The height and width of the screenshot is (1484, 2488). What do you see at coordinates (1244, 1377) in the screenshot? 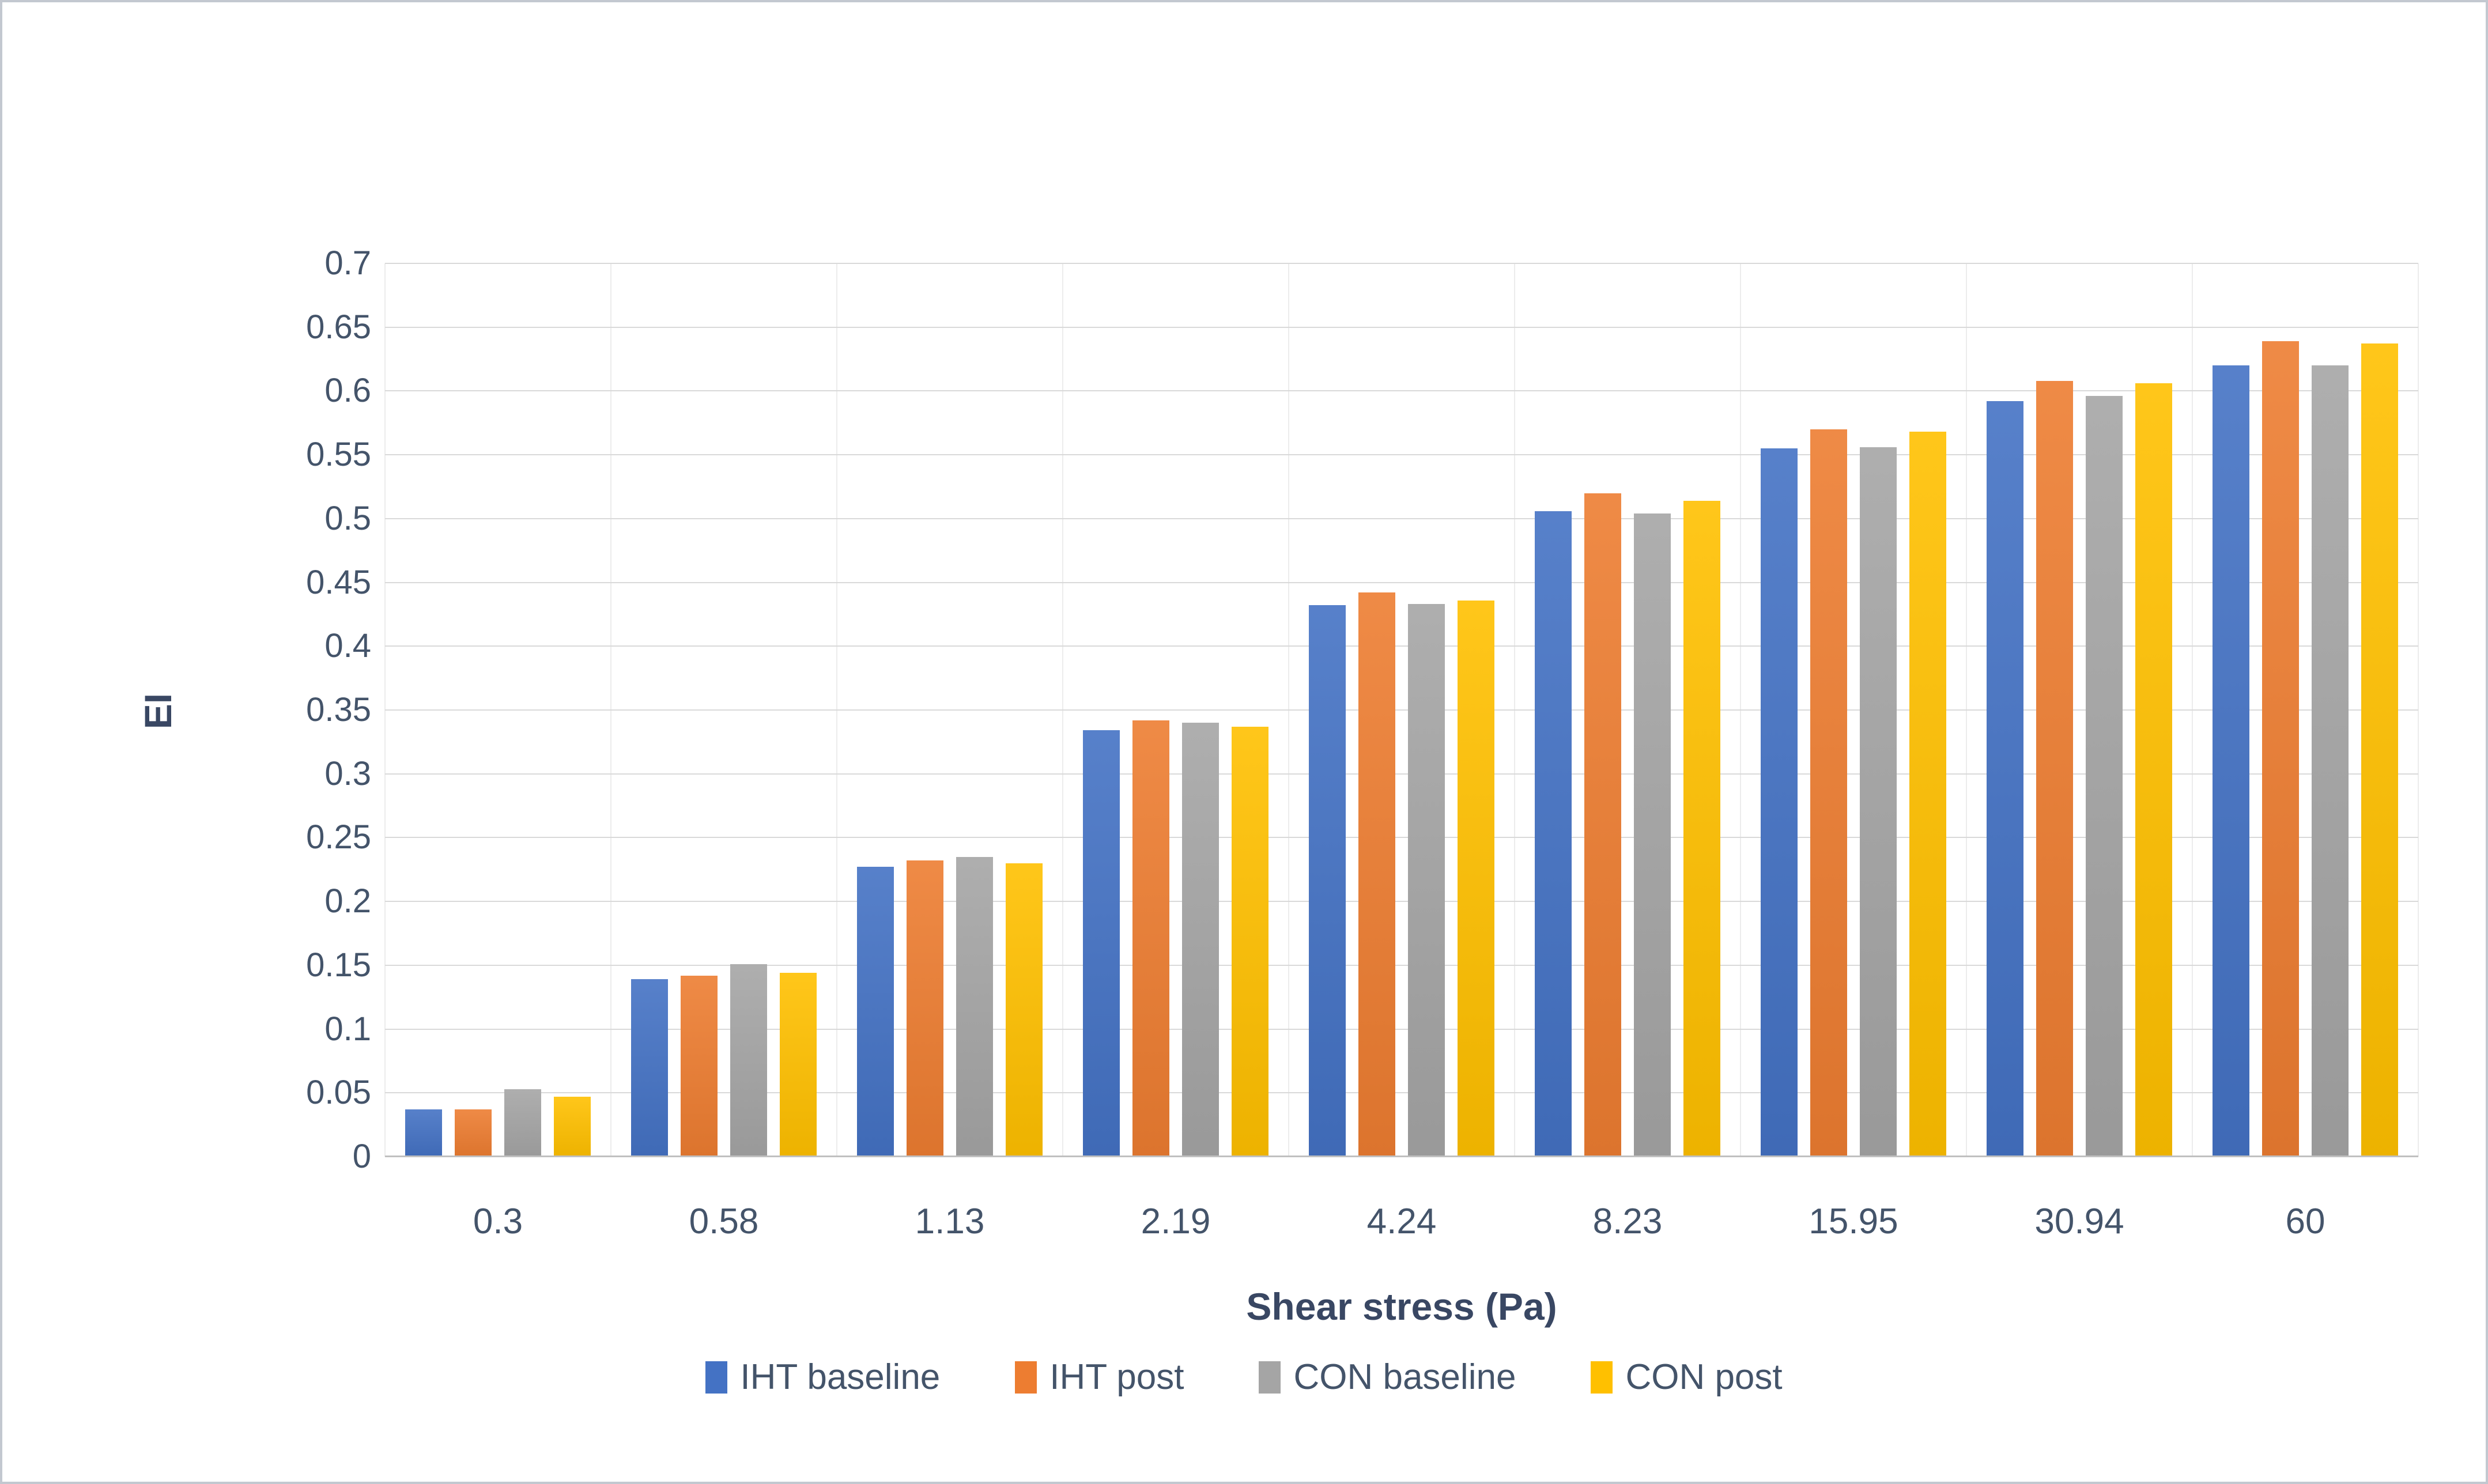
I see `legend: IHT baseline IHT post CON baseline CON post` at bounding box center [1244, 1377].